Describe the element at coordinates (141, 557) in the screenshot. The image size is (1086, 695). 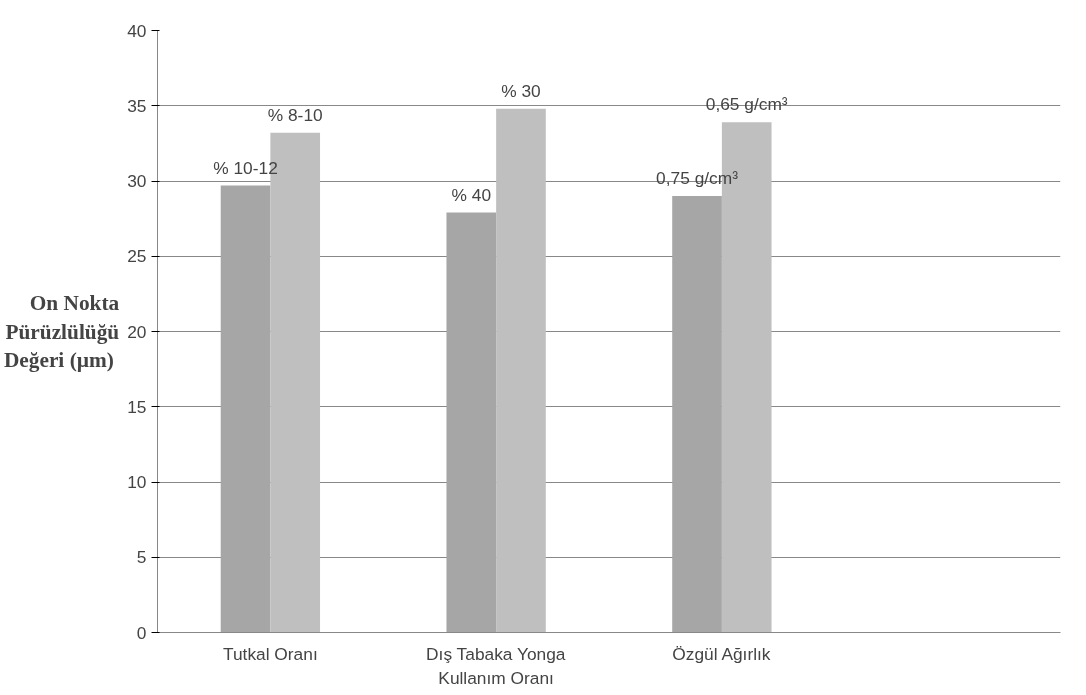
I see `y-tick-label: 5` at that location.